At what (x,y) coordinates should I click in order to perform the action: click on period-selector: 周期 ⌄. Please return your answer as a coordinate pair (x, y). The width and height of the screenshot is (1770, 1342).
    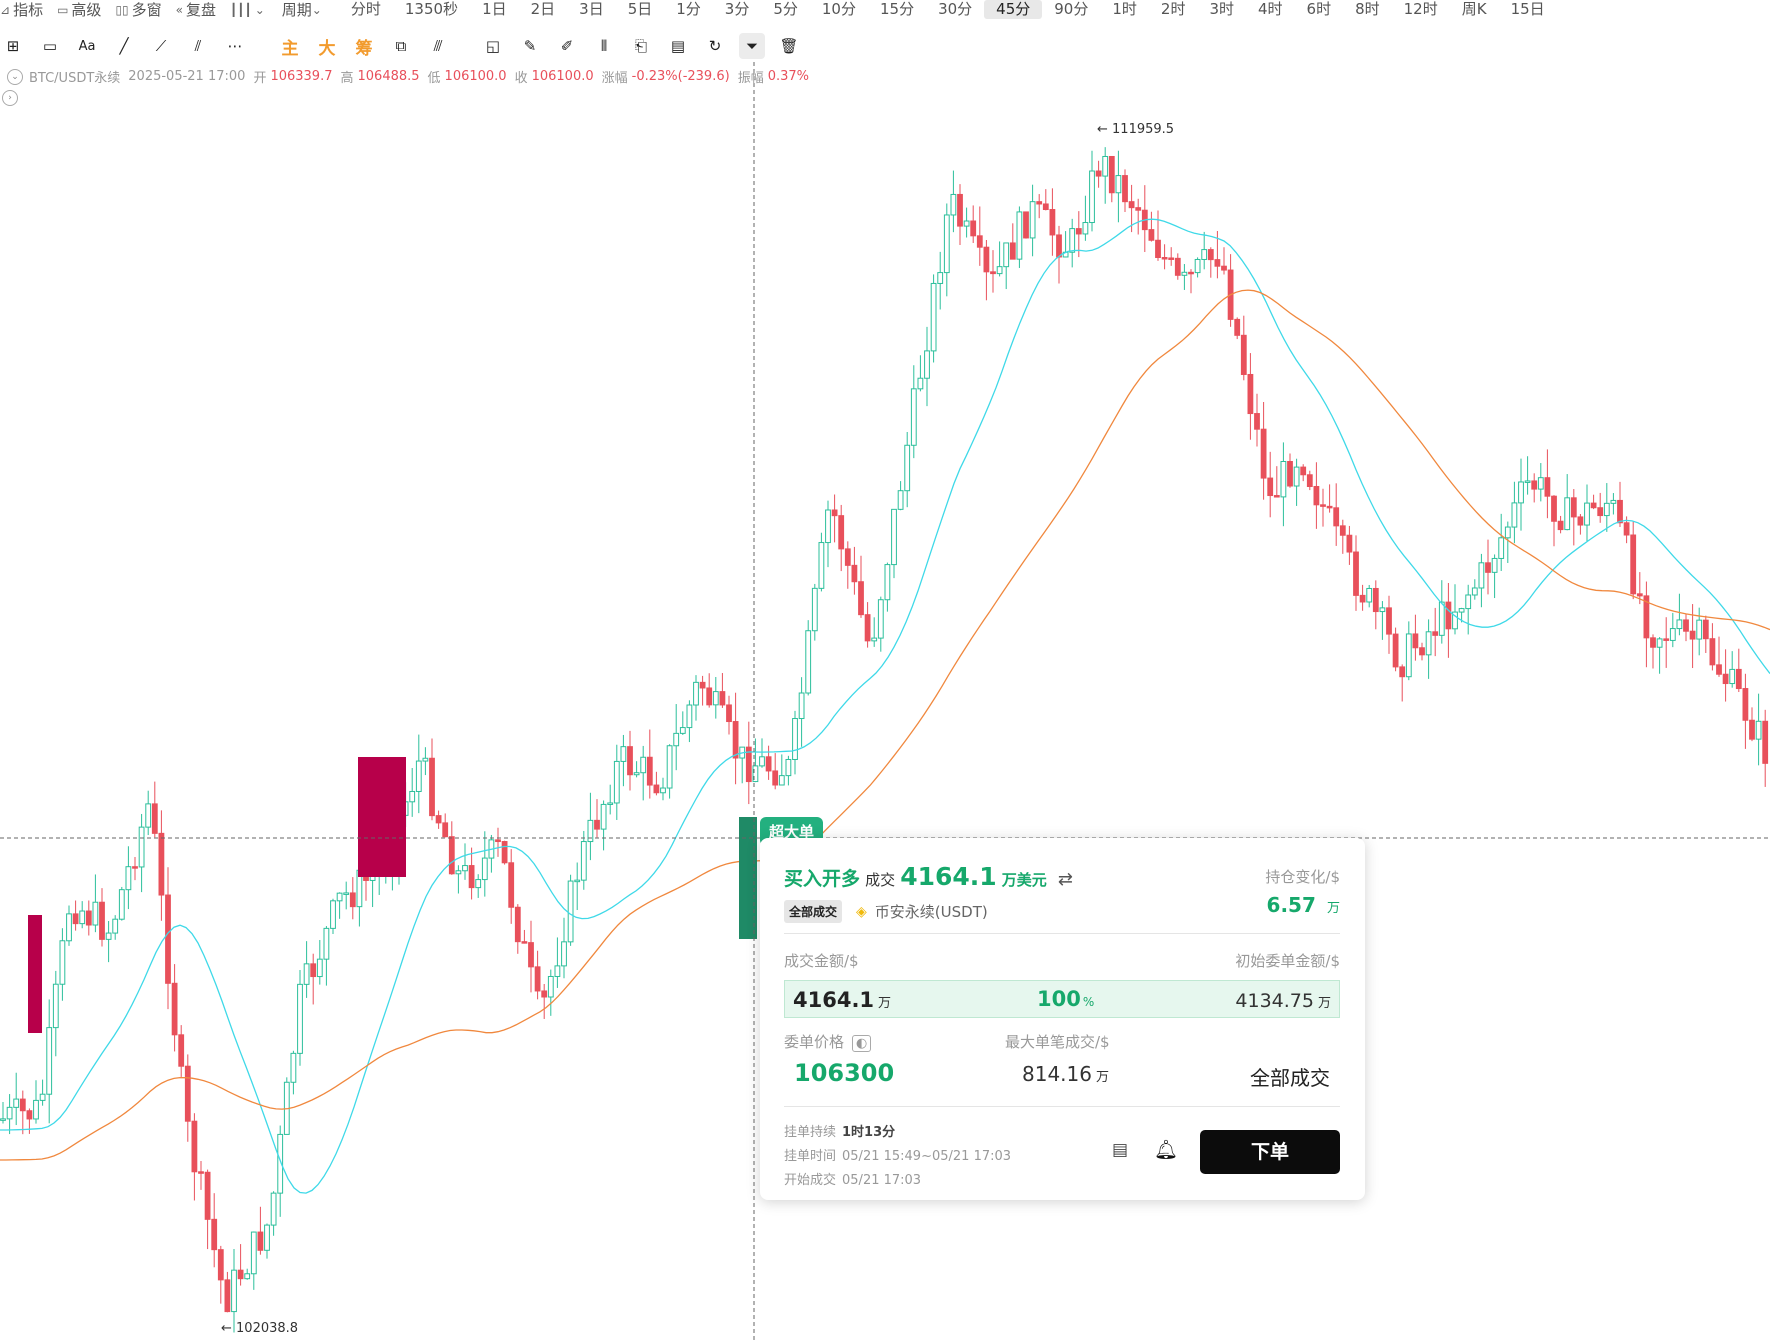
    Looking at the image, I should click on (303, 10).